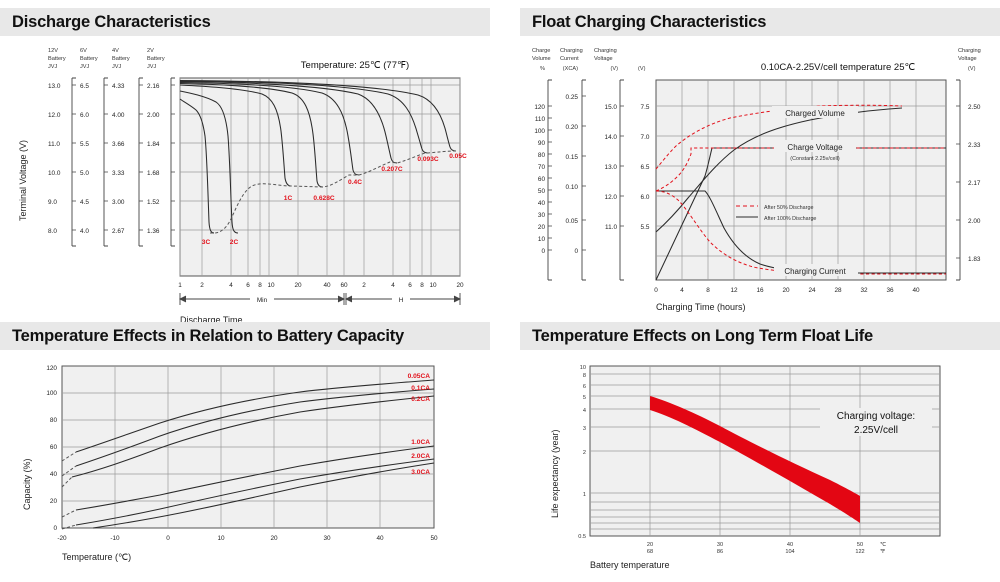 This screenshot has height=582, width=1000. I want to click on float-note: 0.10CA-2.25V/cell temperature 25℃, so click(838, 67).